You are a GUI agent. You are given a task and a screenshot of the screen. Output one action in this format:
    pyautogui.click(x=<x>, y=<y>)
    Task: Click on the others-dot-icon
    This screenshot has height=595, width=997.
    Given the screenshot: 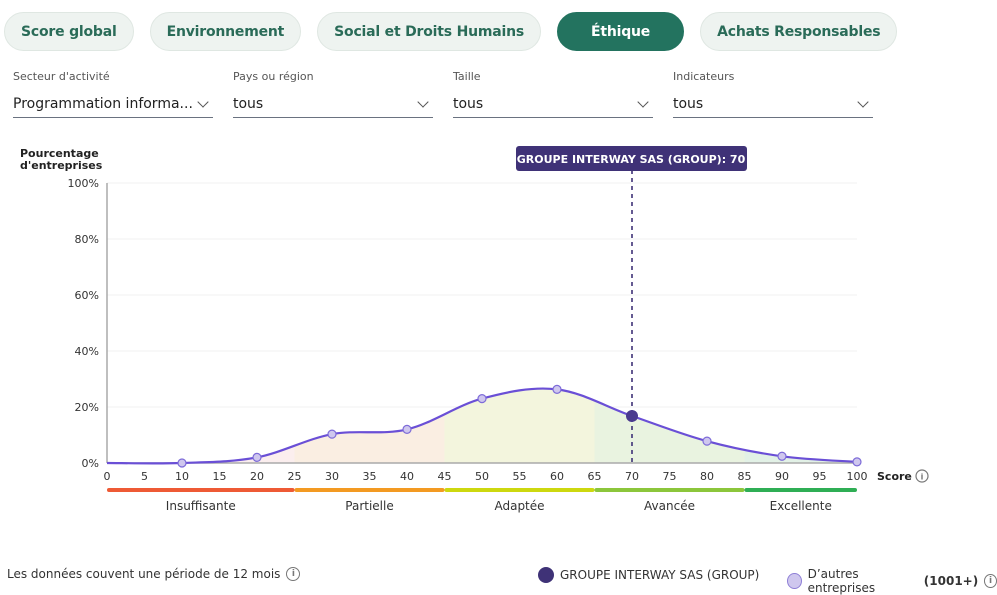 What is the action you would take?
    pyautogui.click(x=794, y=581)
    